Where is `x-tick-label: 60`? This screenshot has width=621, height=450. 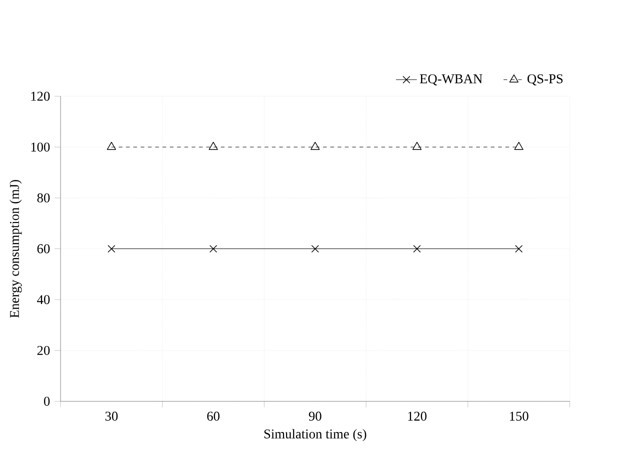
x-tick-label: 60 is located at coordinates (213, 416).